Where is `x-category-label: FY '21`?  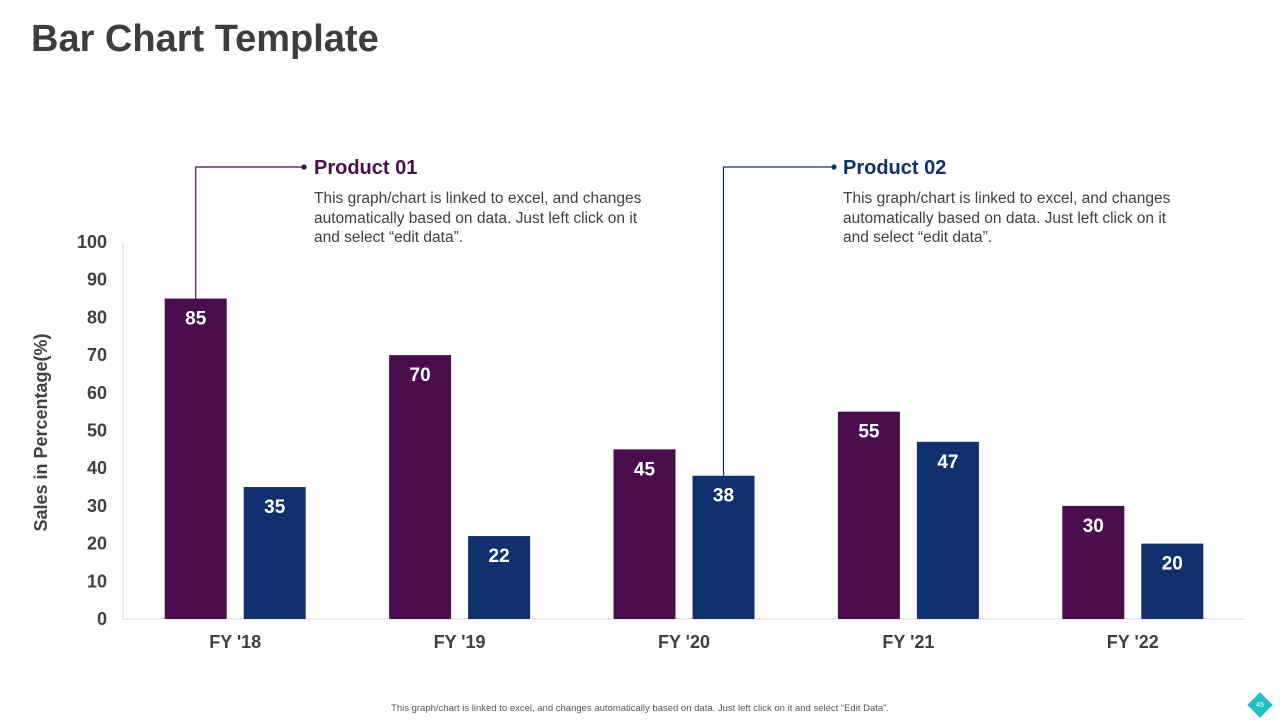 x-category-label: FY '21 is located at coordinates (908, 642).